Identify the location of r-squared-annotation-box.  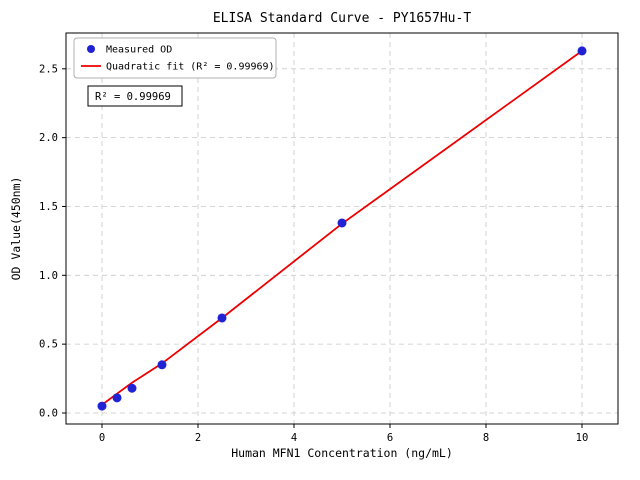
(135, 96).